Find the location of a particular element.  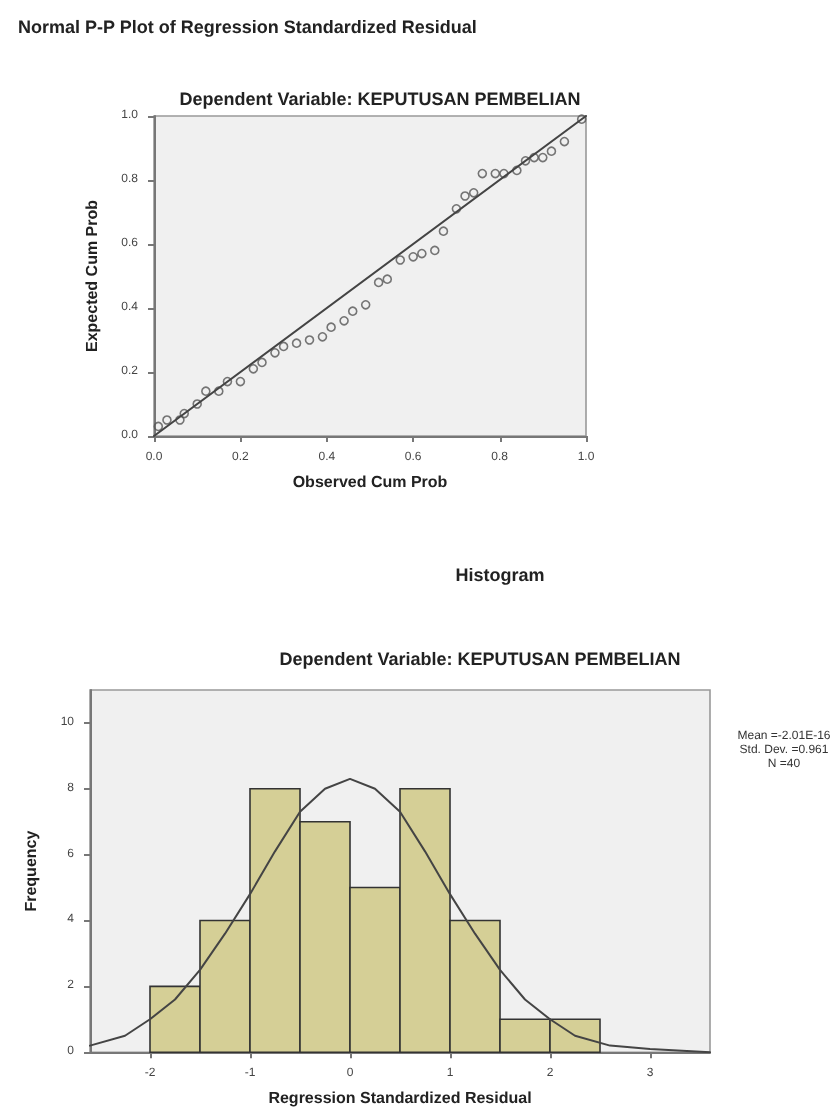

y-axis-title: Frequency is located at coordinates (30, 870).